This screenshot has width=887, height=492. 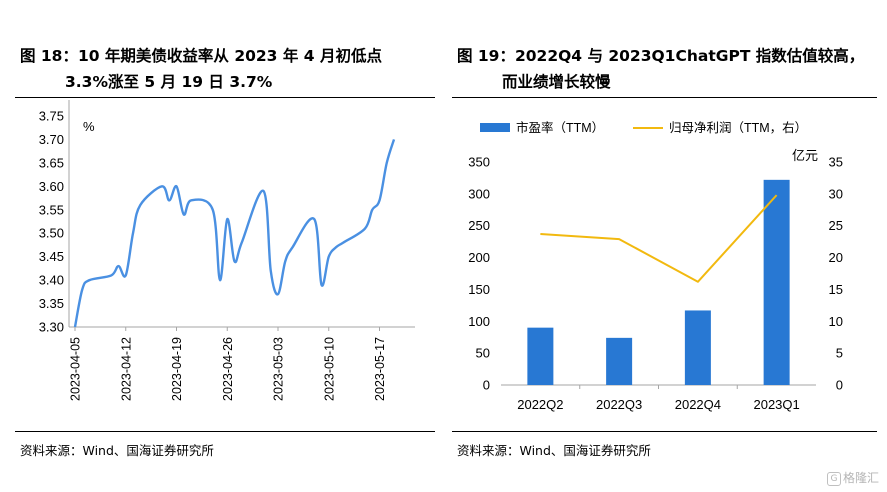 I want to click on right-source-note: 资料来源：Wind、国海证券研究所, so click(x=554, y=450).